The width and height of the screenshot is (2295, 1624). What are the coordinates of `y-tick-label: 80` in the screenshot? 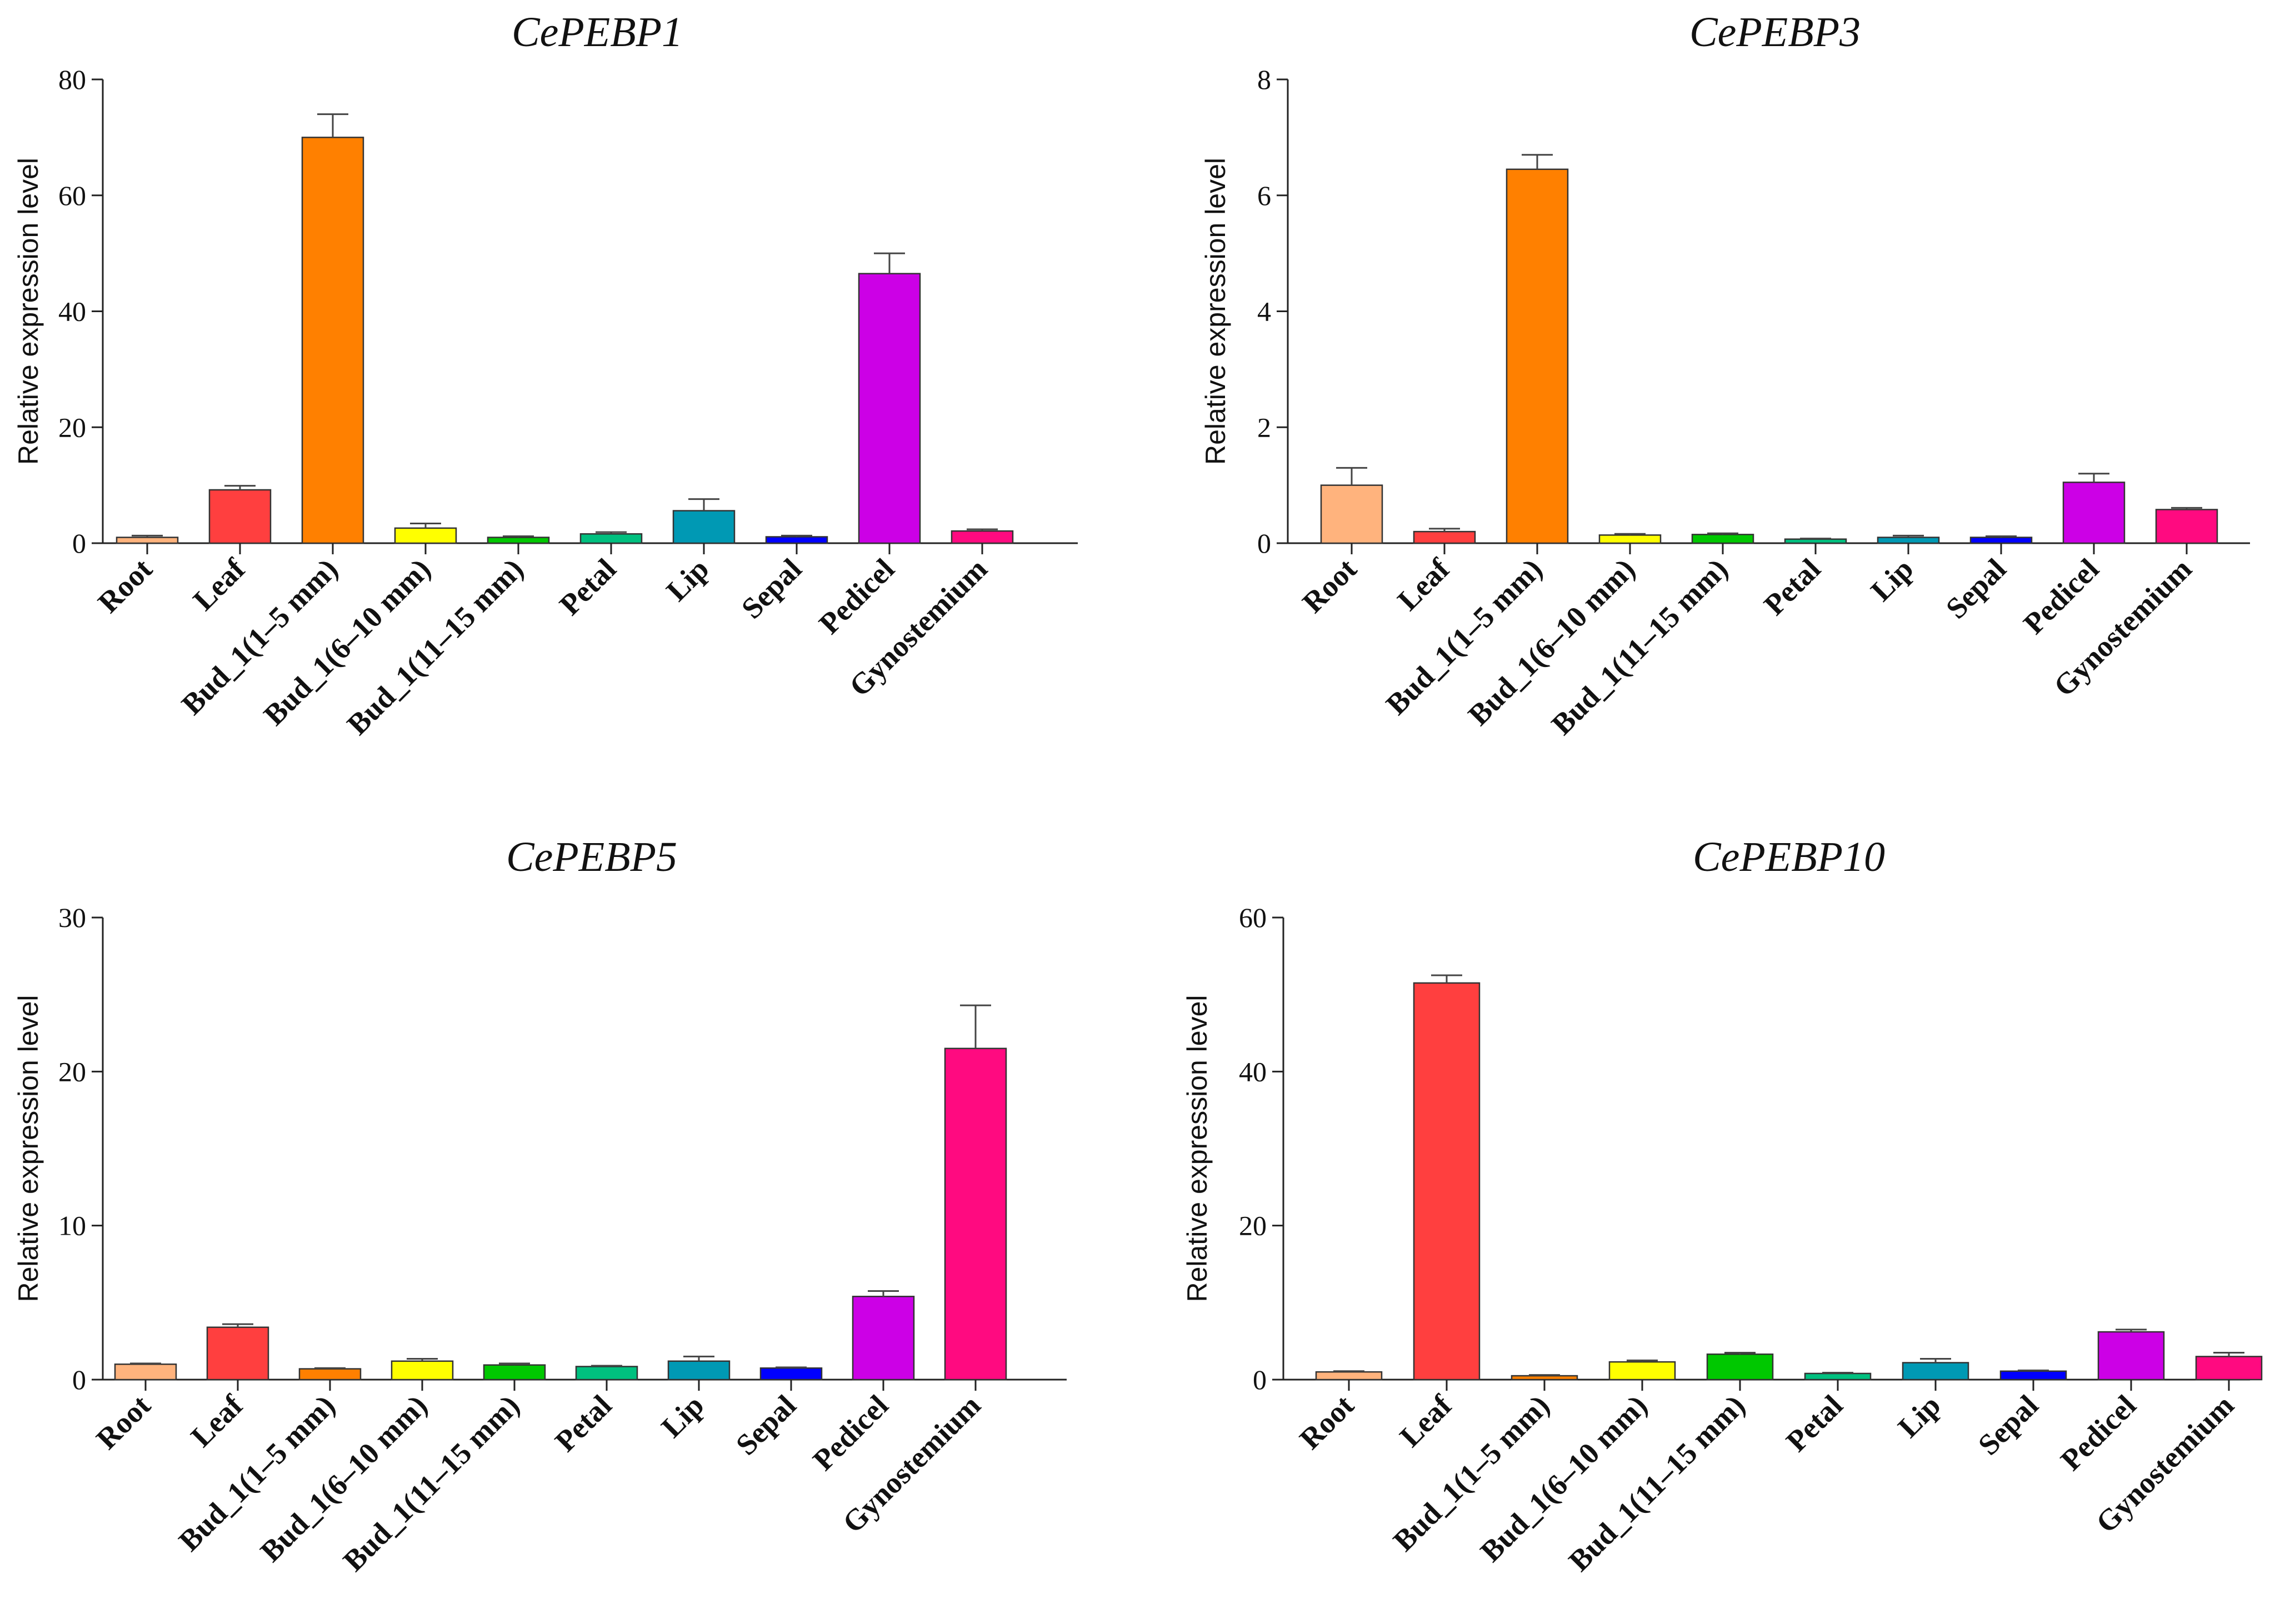 It's located at (72, 79).